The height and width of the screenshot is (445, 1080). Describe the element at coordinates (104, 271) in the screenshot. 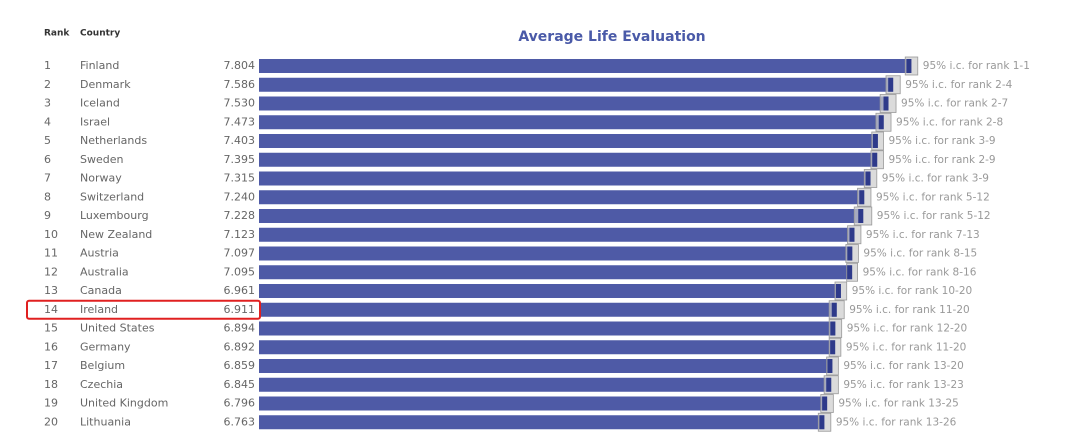

I see `country: Australia` at that location.